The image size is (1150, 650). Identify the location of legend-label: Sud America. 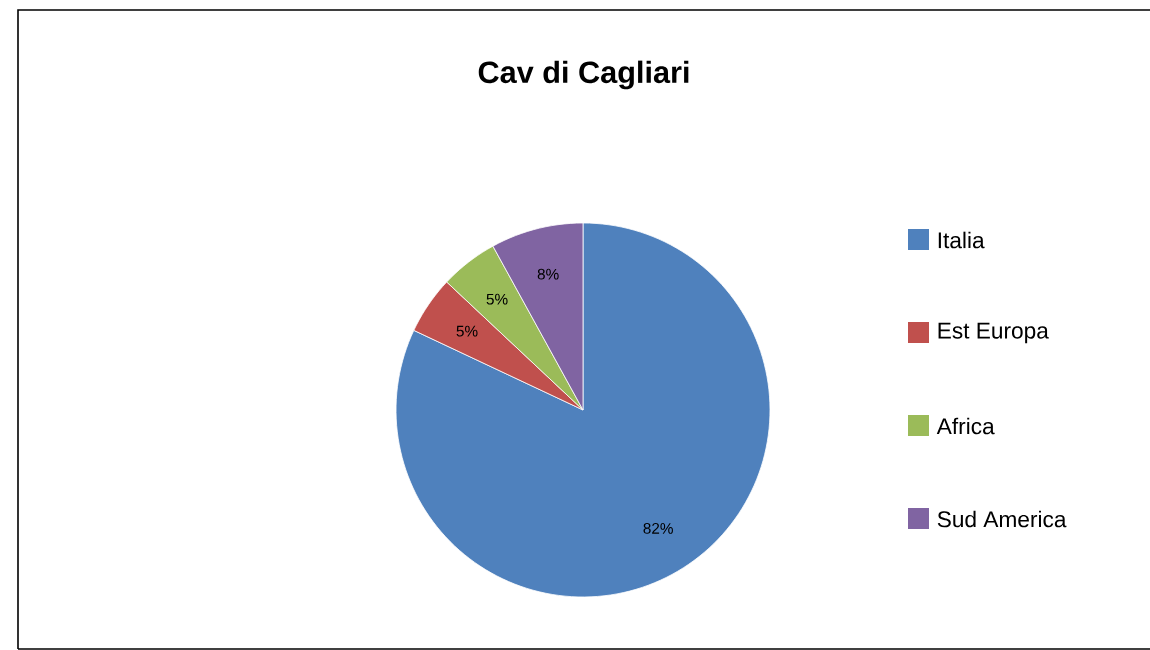
(1002, 519).